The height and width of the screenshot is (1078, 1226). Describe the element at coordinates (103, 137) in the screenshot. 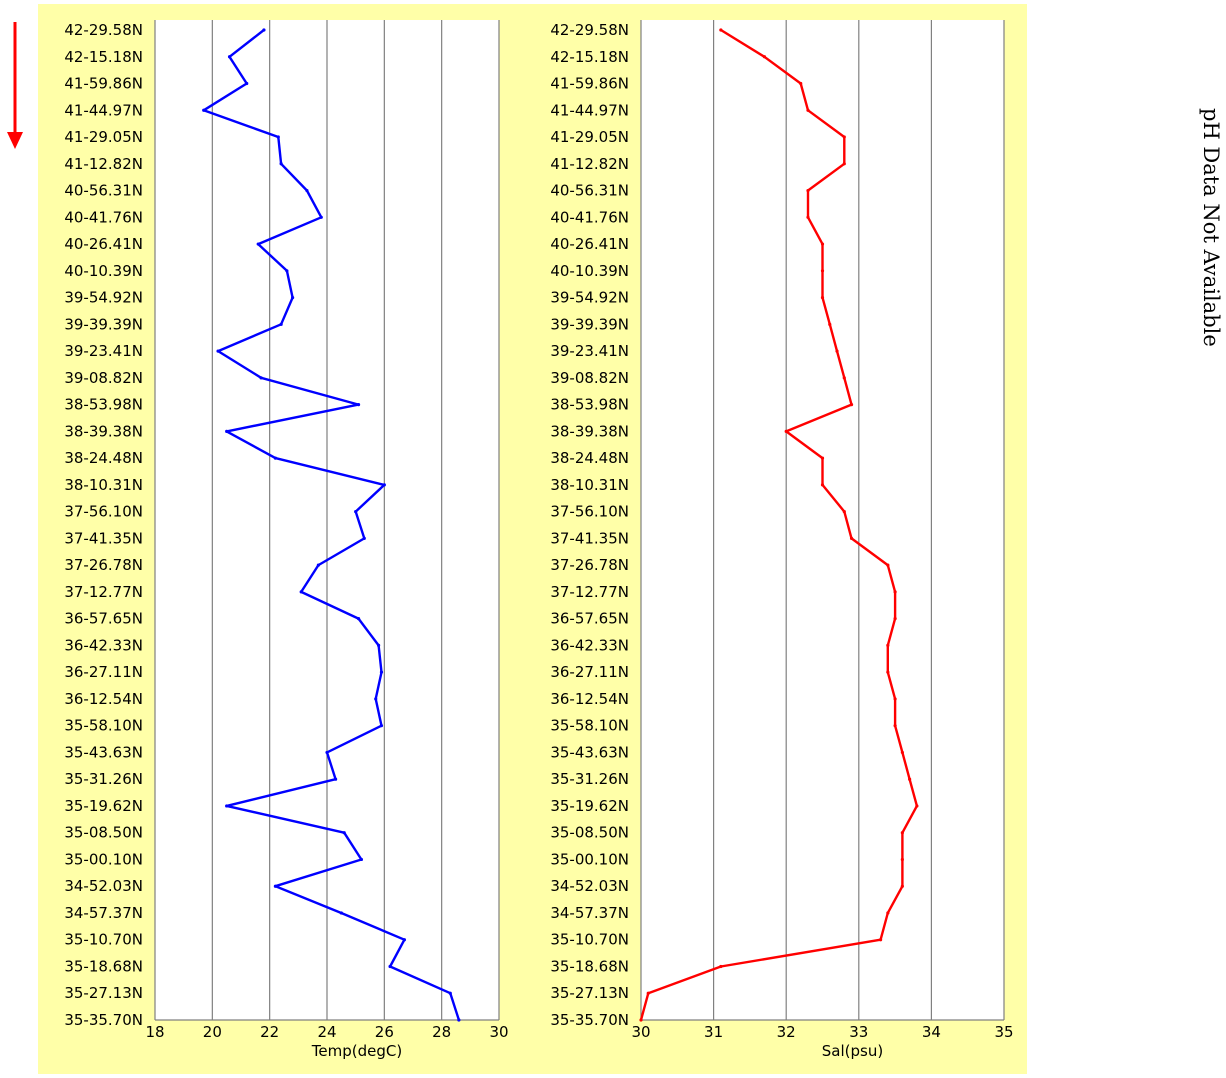

I see `temp-lat-label: 41-29.05N` at that location.